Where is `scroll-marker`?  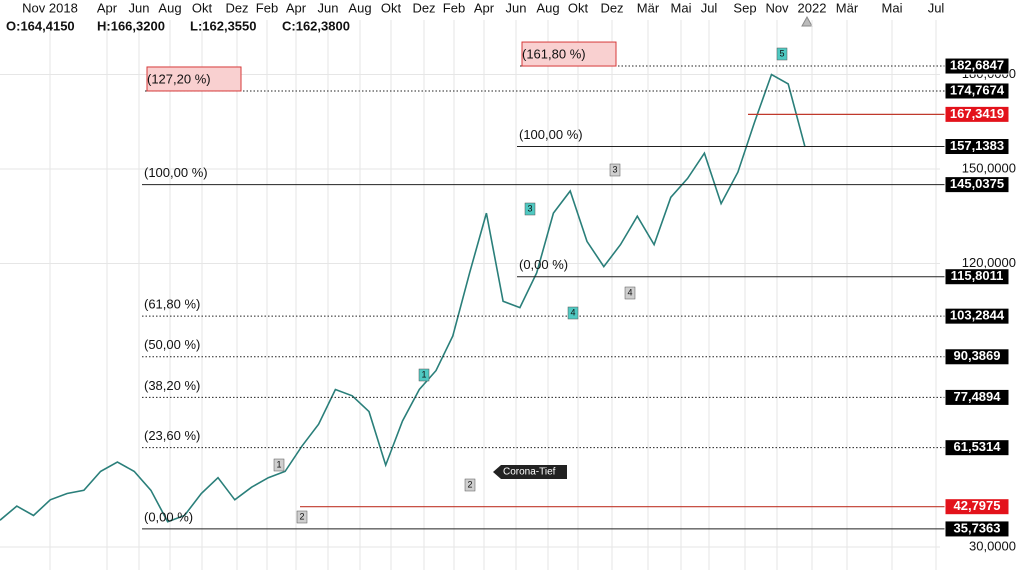
scroll-marker is located at coordinates (807, 21).